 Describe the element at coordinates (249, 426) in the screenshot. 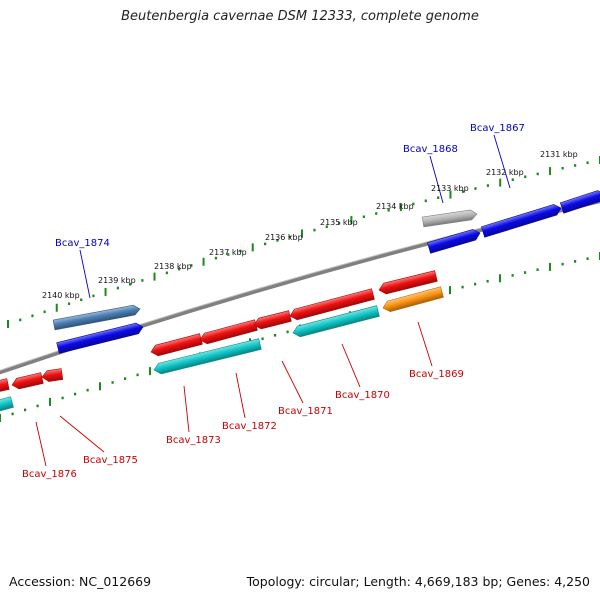

I see `gene-label-reverse: Bcav_1872` at that location.